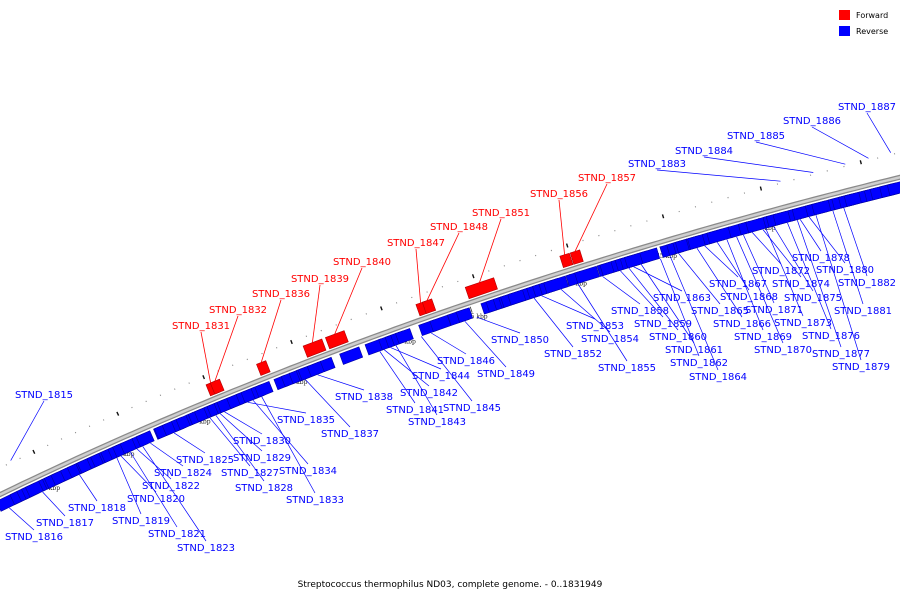  What do you see at coordinates (861, 367) in the screenshot?
I see `reverse-gene-label: STND_1879` at bounding box center [861, 367].